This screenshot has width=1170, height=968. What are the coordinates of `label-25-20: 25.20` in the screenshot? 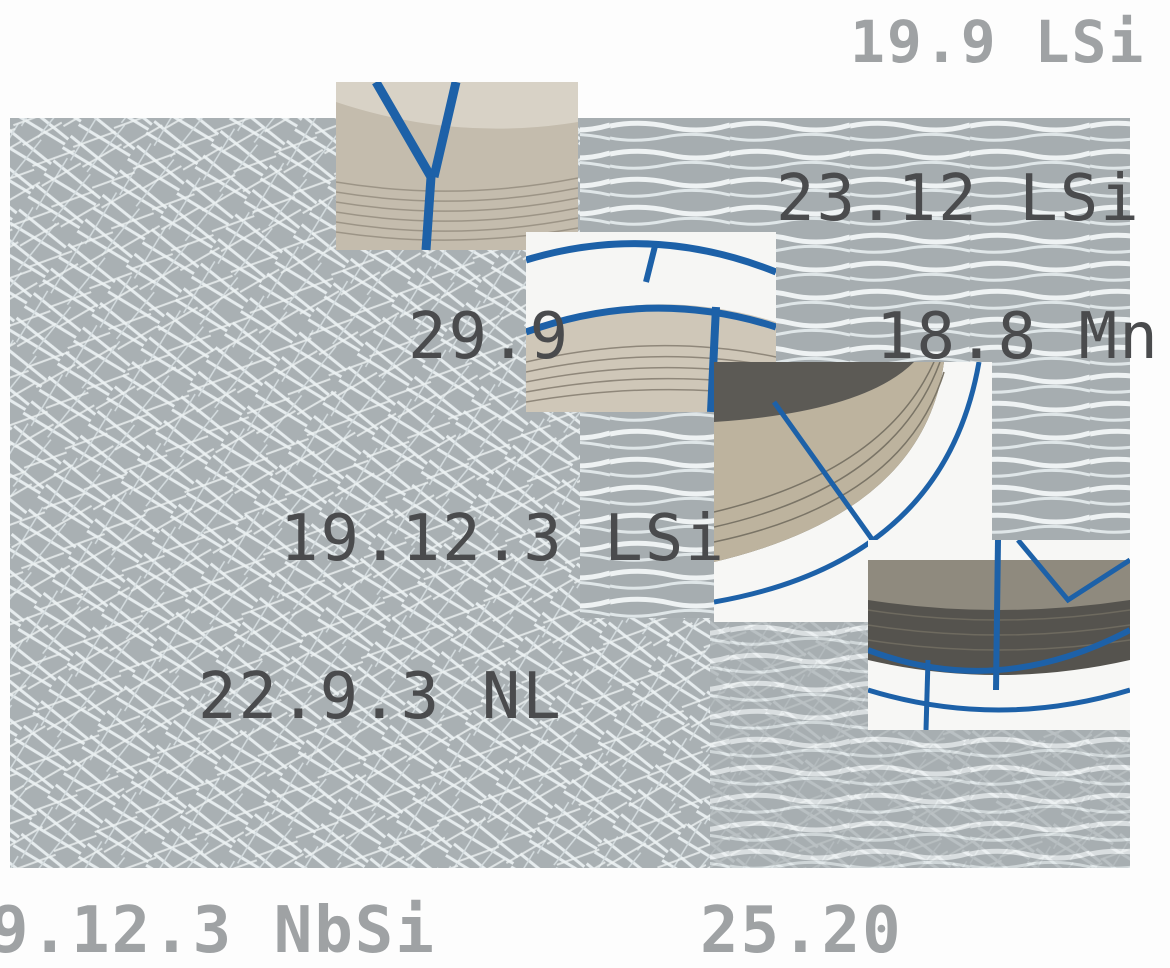 It's located at (801, 931).